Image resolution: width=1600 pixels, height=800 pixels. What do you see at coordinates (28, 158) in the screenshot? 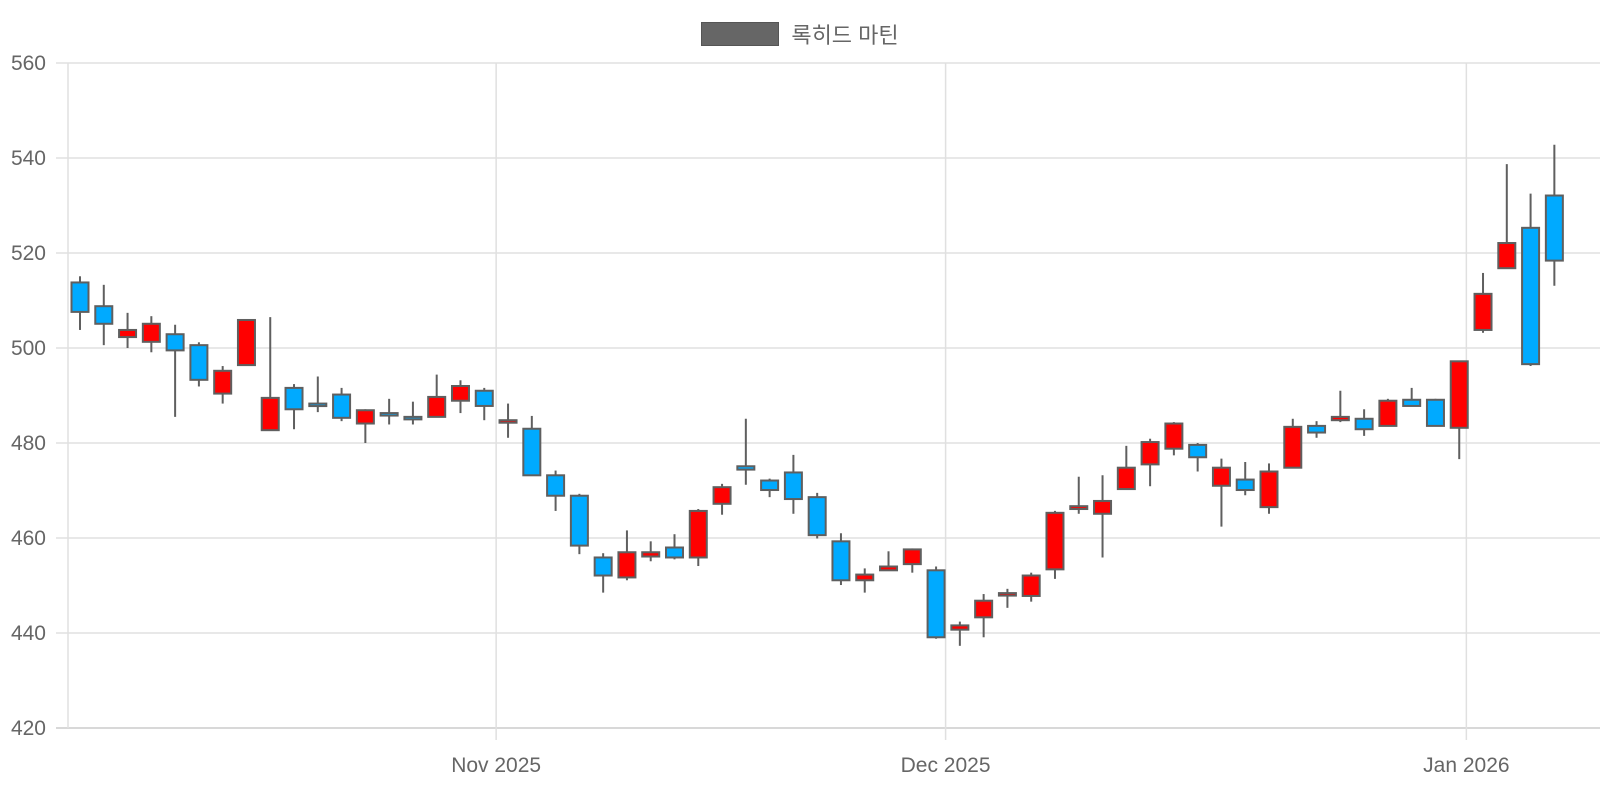
I see `y-tick-label: 540` at bounding box center [28, 158].